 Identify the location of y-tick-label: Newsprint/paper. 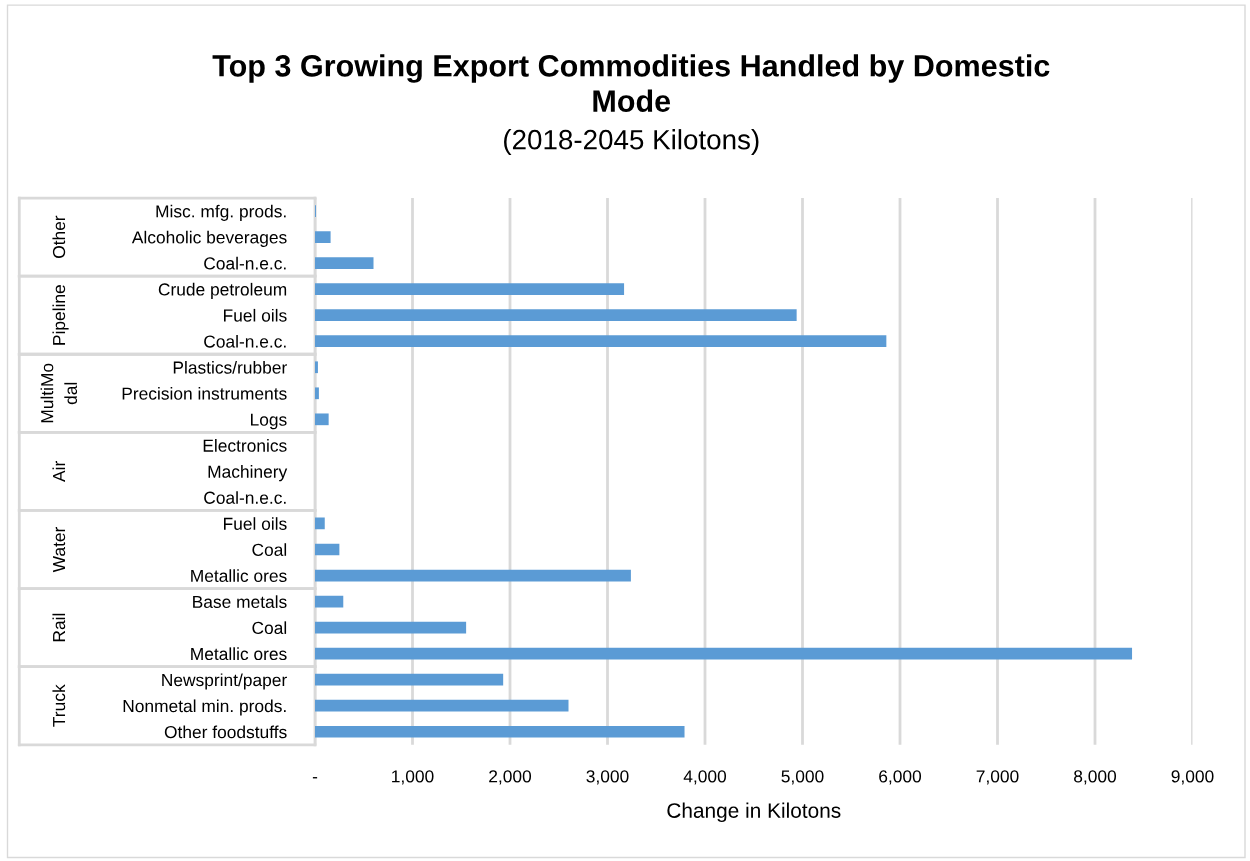
(224, 681).